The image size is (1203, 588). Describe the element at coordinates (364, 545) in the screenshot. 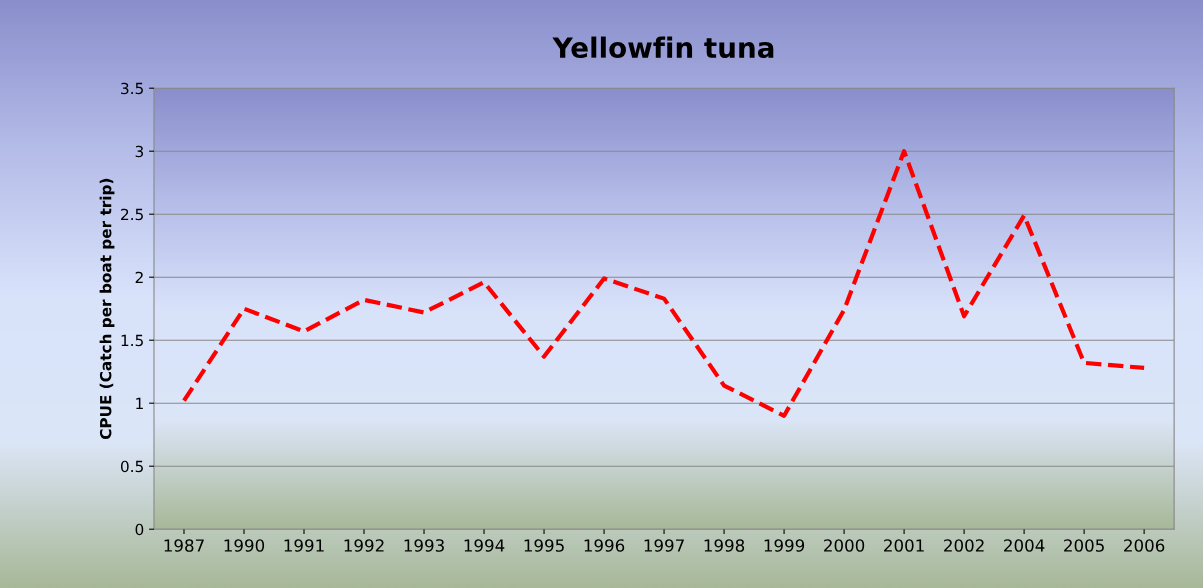

I see `x-tick-label: 1992` at that location.